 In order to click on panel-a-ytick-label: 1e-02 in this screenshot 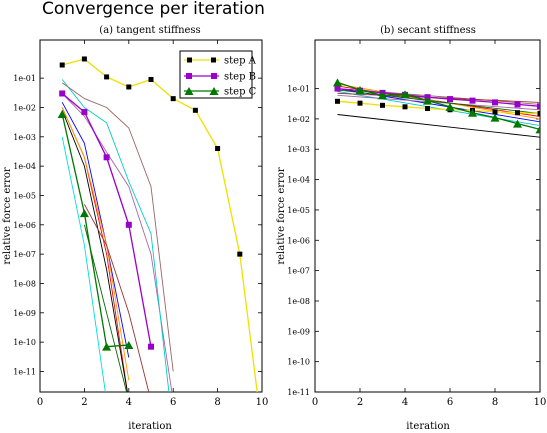, I will do `click(24, 107)`.